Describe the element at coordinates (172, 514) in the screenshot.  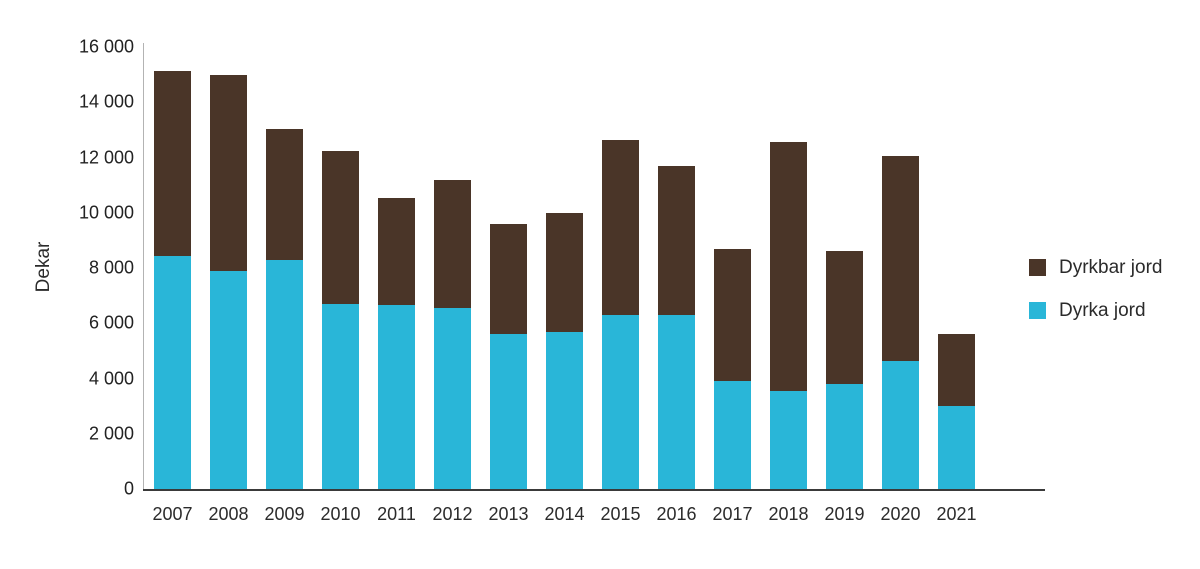
I see `x-tick-label: 2007` at that location.